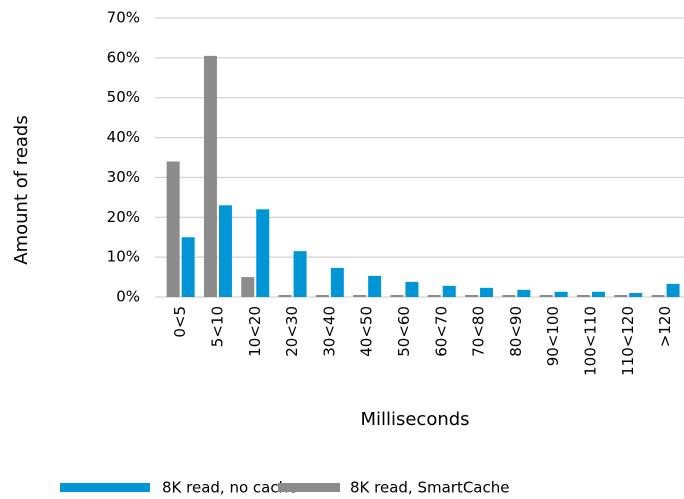 The width and height of the screenshot is (684, 499). I want to click on y-axis-label: Amount of reads, so click(21, 189).